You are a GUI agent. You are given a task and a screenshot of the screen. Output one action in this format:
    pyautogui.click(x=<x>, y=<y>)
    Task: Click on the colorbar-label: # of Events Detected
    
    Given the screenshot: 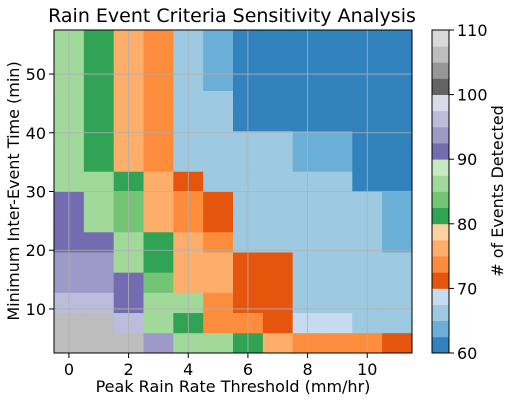 What is the action you would take?
    pyautogui.click(x=497, y=191)
    